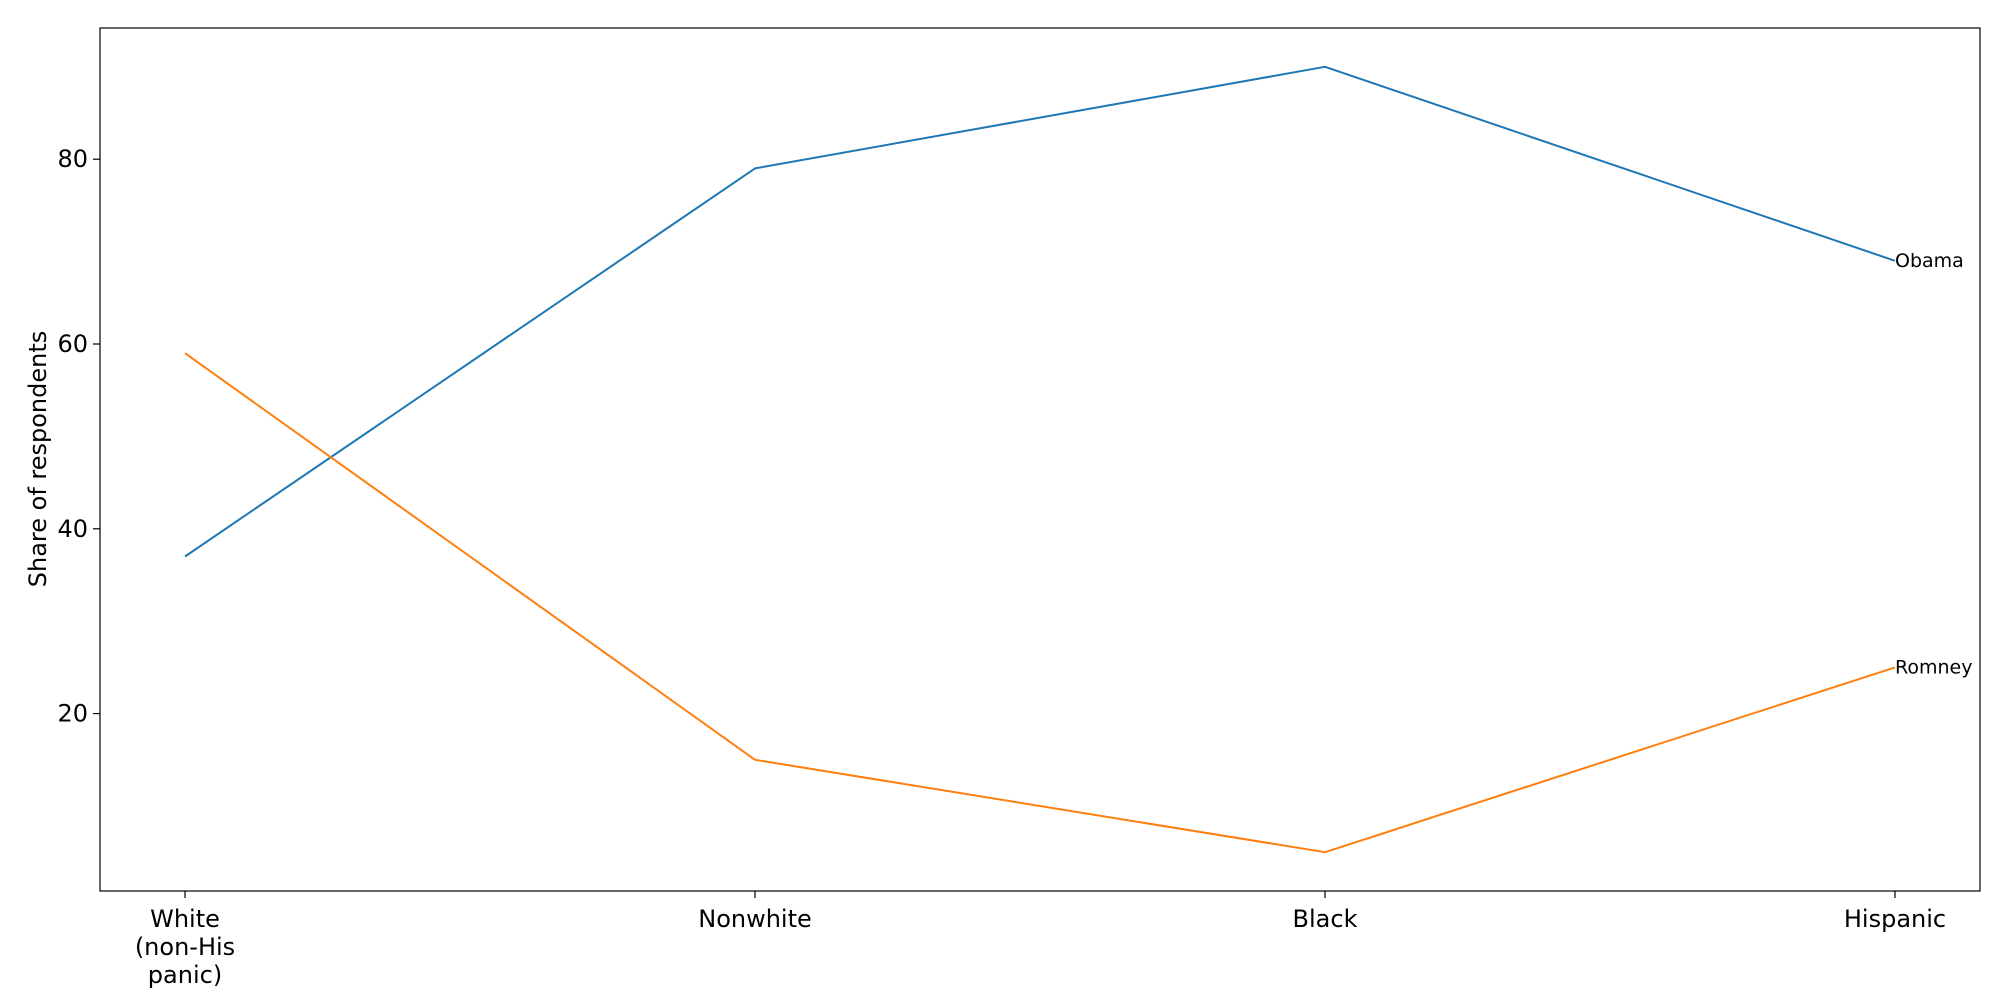 This screenshot has height=1000, width=2000. Describe the element at coordinates (1325, 919) in the screenshot. I see `x-tick-label: Black` at that location.